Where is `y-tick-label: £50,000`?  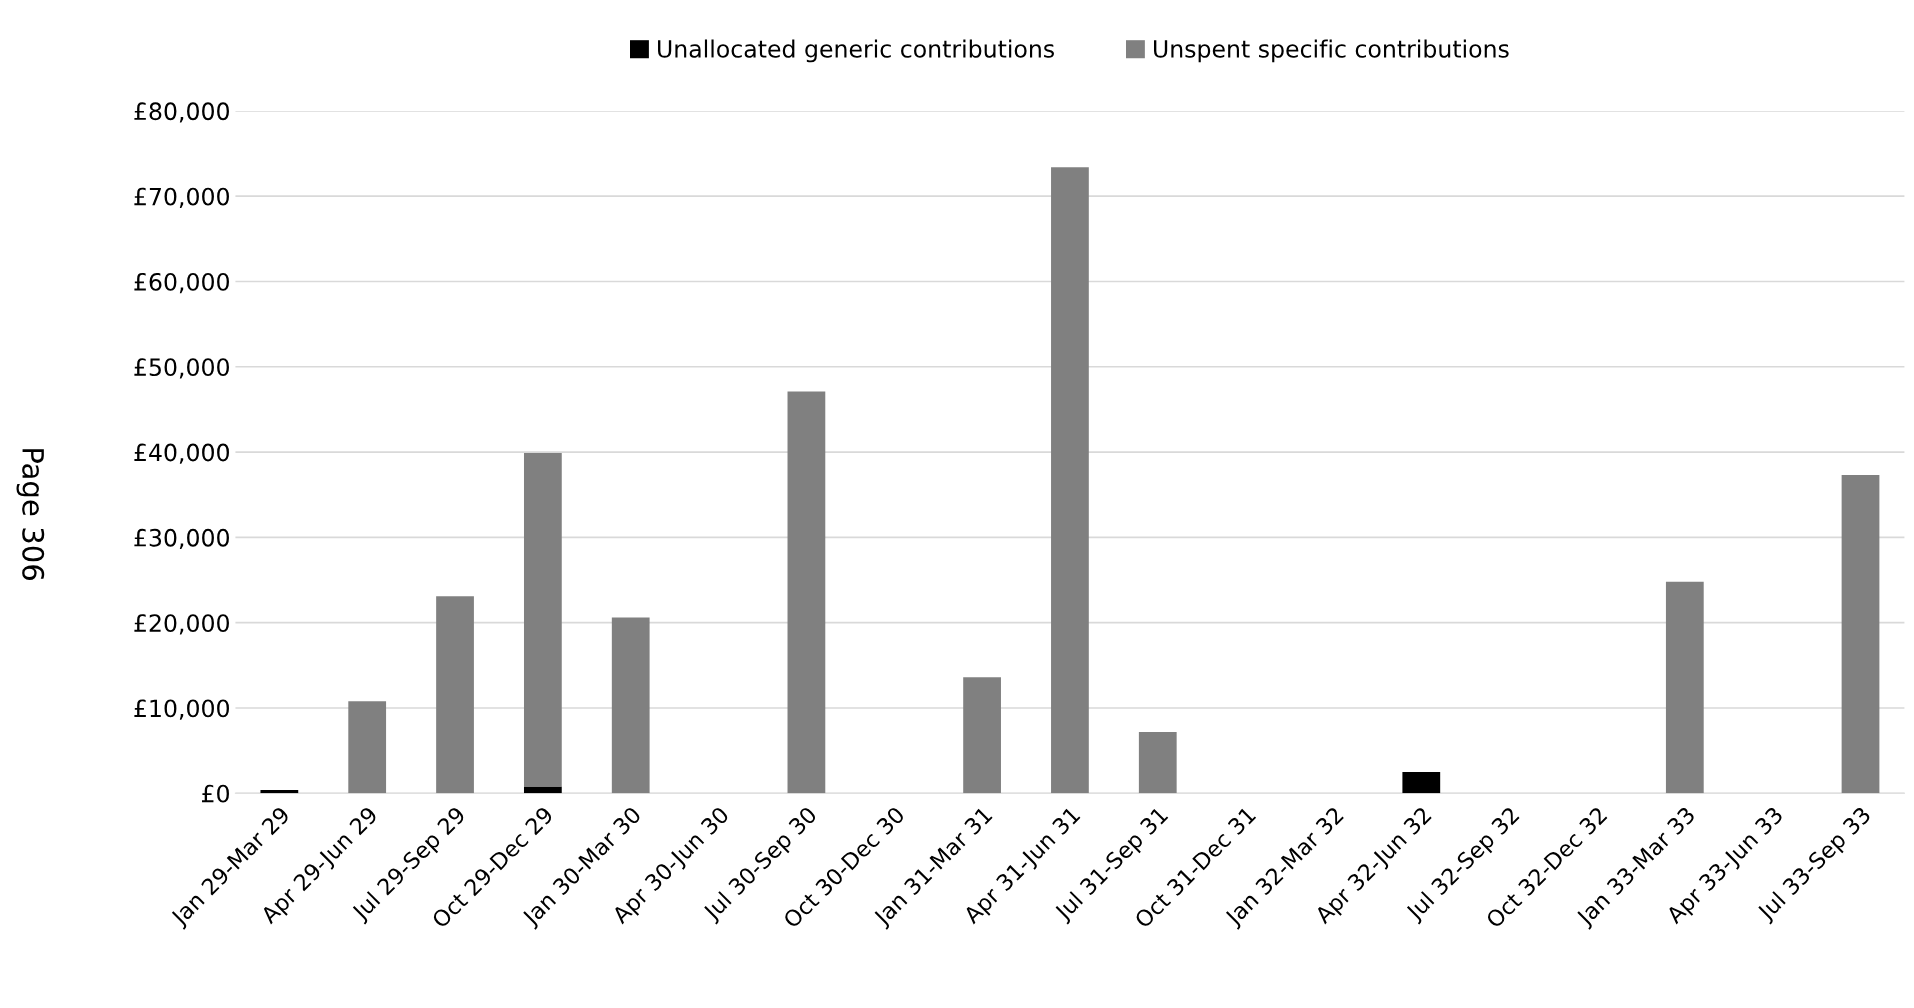 y-tick-label: £50,000 is located at coordinates (181, 368).